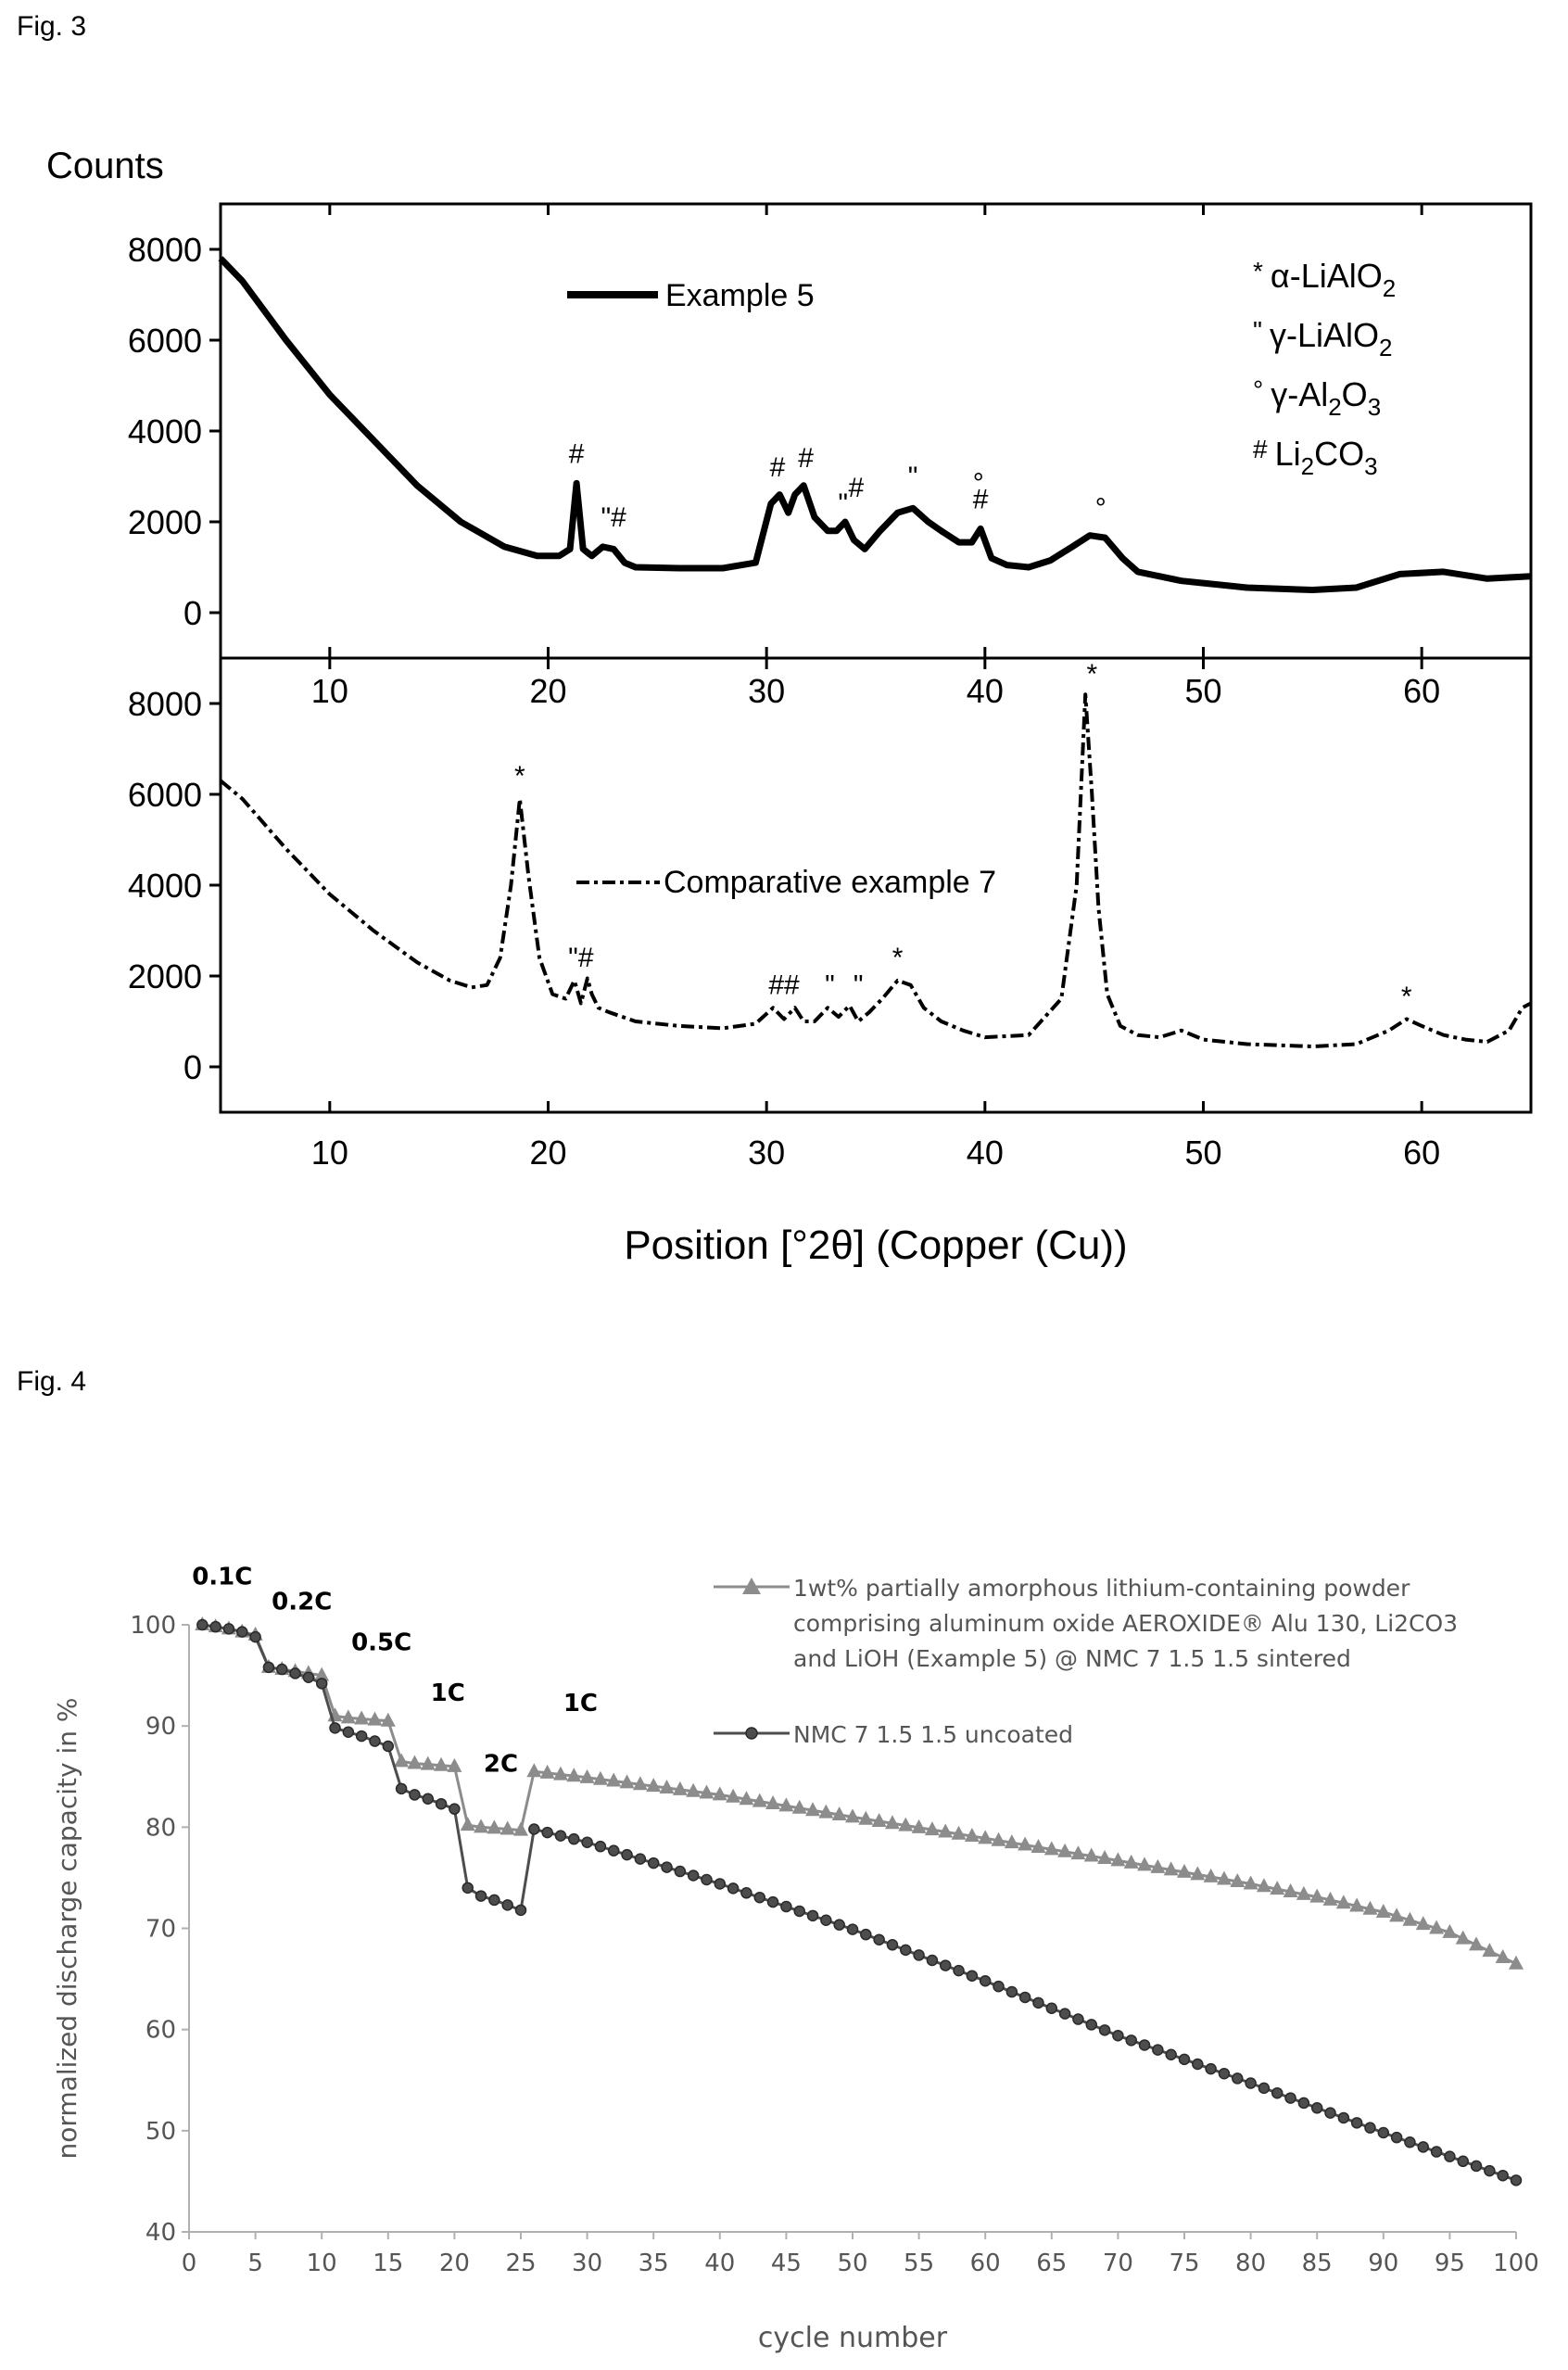 The height and width of the screenshot is (2370, 1568). What do you see at coordinates (105, 166) in the screenshot?
I see `y-axis-title: Counts` at bounding box center [105, 166].